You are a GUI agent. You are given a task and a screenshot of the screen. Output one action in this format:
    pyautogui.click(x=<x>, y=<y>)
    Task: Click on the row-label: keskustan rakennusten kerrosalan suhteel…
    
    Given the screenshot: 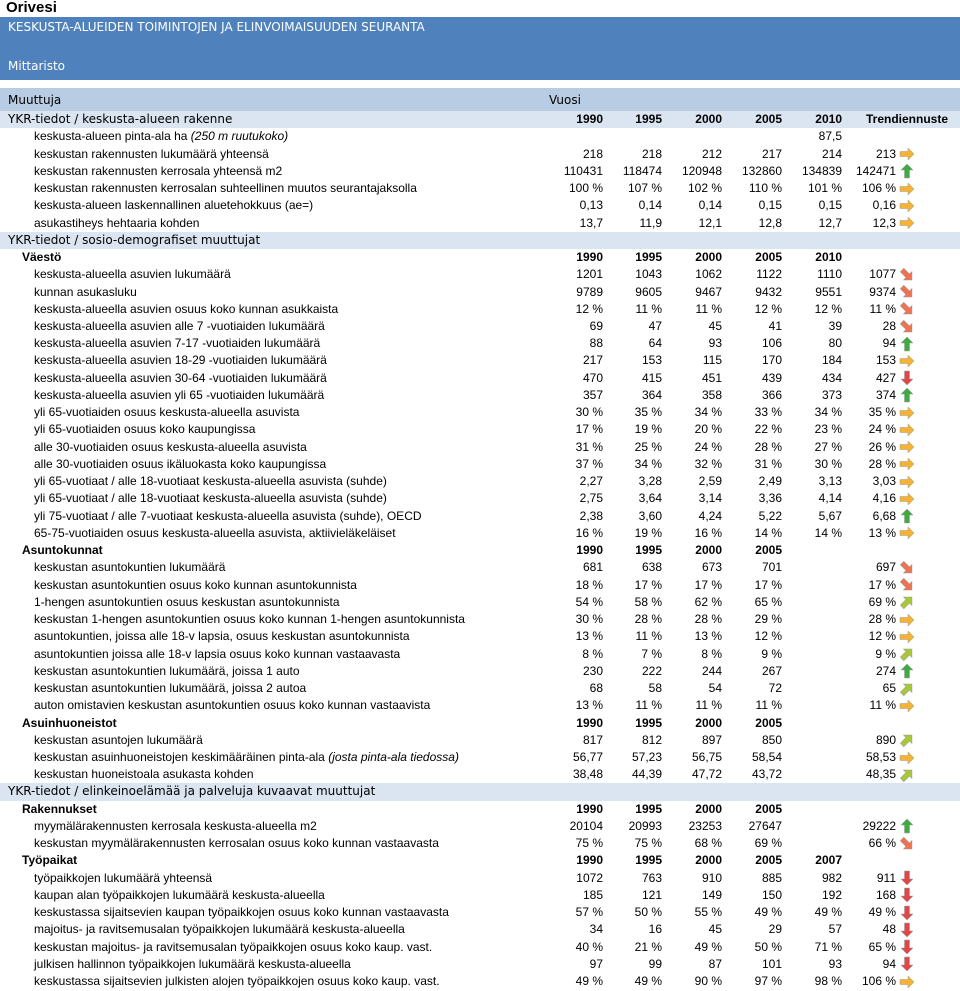 What is the action you would take?
    pyautogui.click(x=225, y=188)
    